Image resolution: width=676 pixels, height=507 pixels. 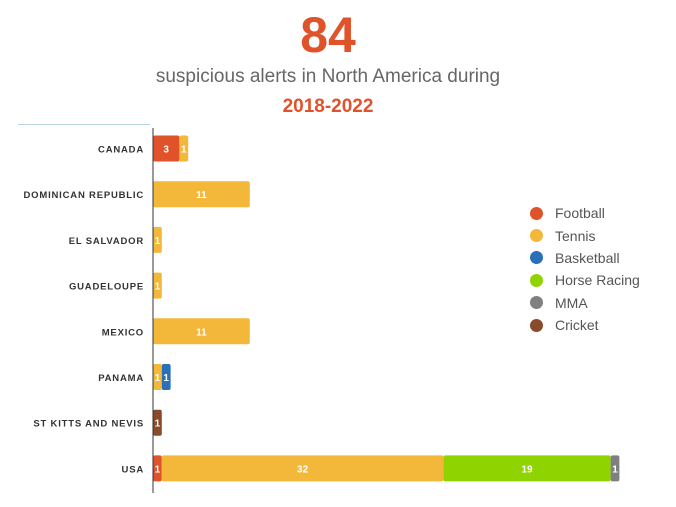 What do you see at coordinates (106, 241) in the screenshot?
I see `category-label: EL SALVADOR` at bounding box center [106, 241].